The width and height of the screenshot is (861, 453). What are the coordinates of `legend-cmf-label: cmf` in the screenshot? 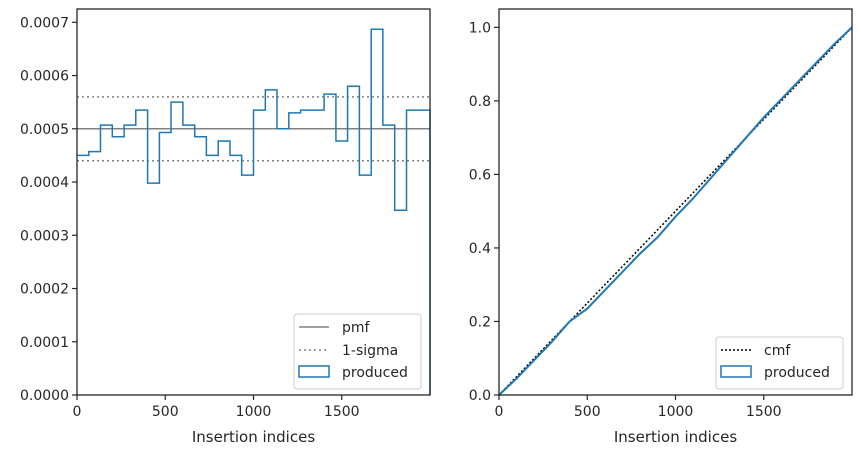 It's located at (777, 351).